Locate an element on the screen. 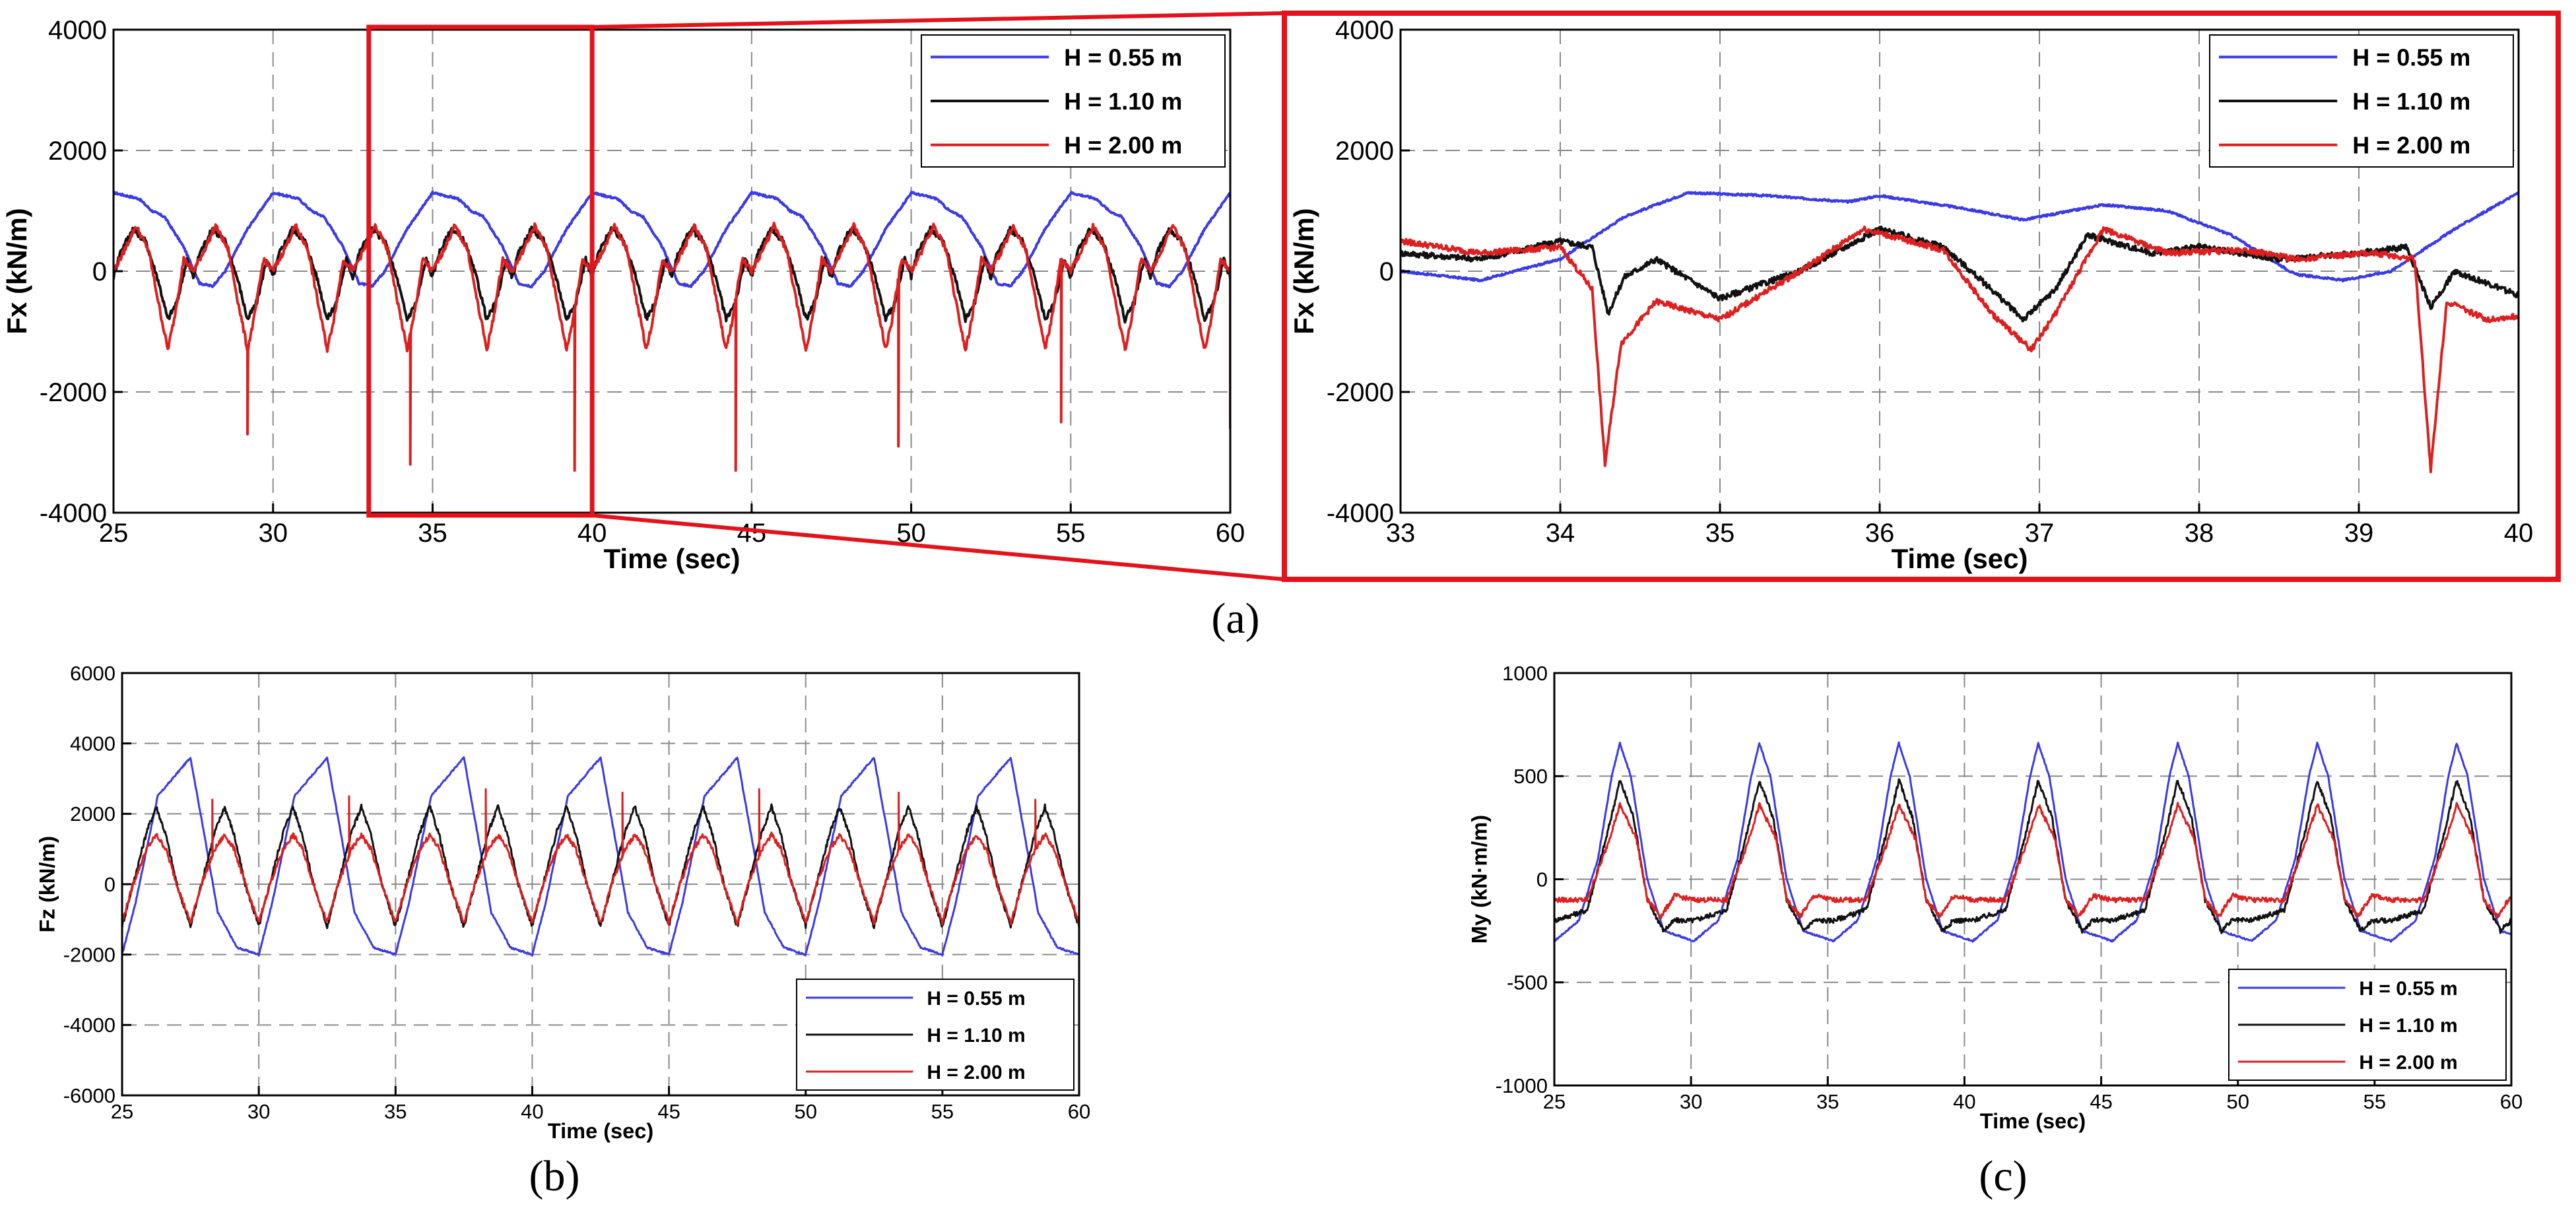  x-tick-label: 34 is located at coordinates (1560, 533).